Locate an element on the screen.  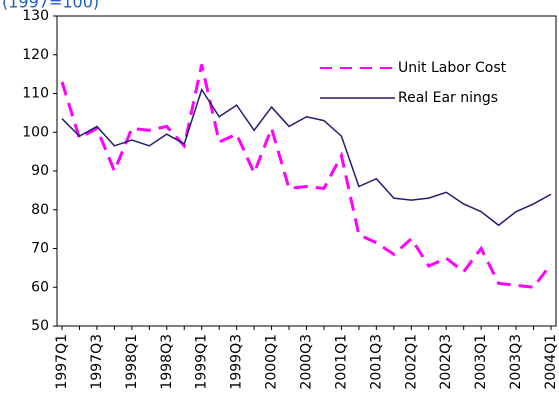
y-tick-label: 110 is located at coordinates (35, 94).